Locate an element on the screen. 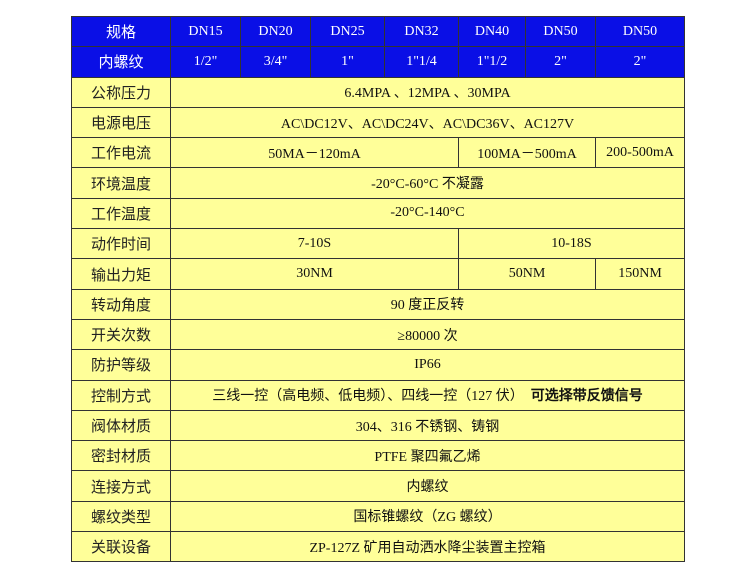  row-value: 10-18S is located at coordinates (571, 244).